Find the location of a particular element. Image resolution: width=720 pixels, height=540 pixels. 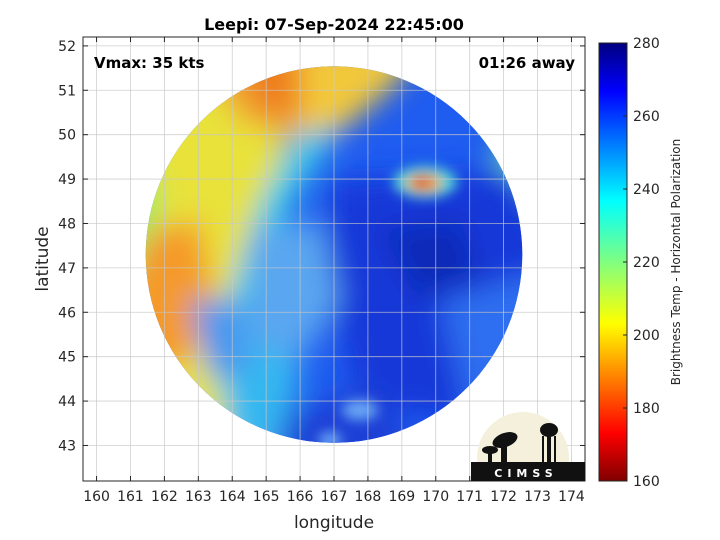

y-tick-label: 47 is located at coordinates (67, 269).